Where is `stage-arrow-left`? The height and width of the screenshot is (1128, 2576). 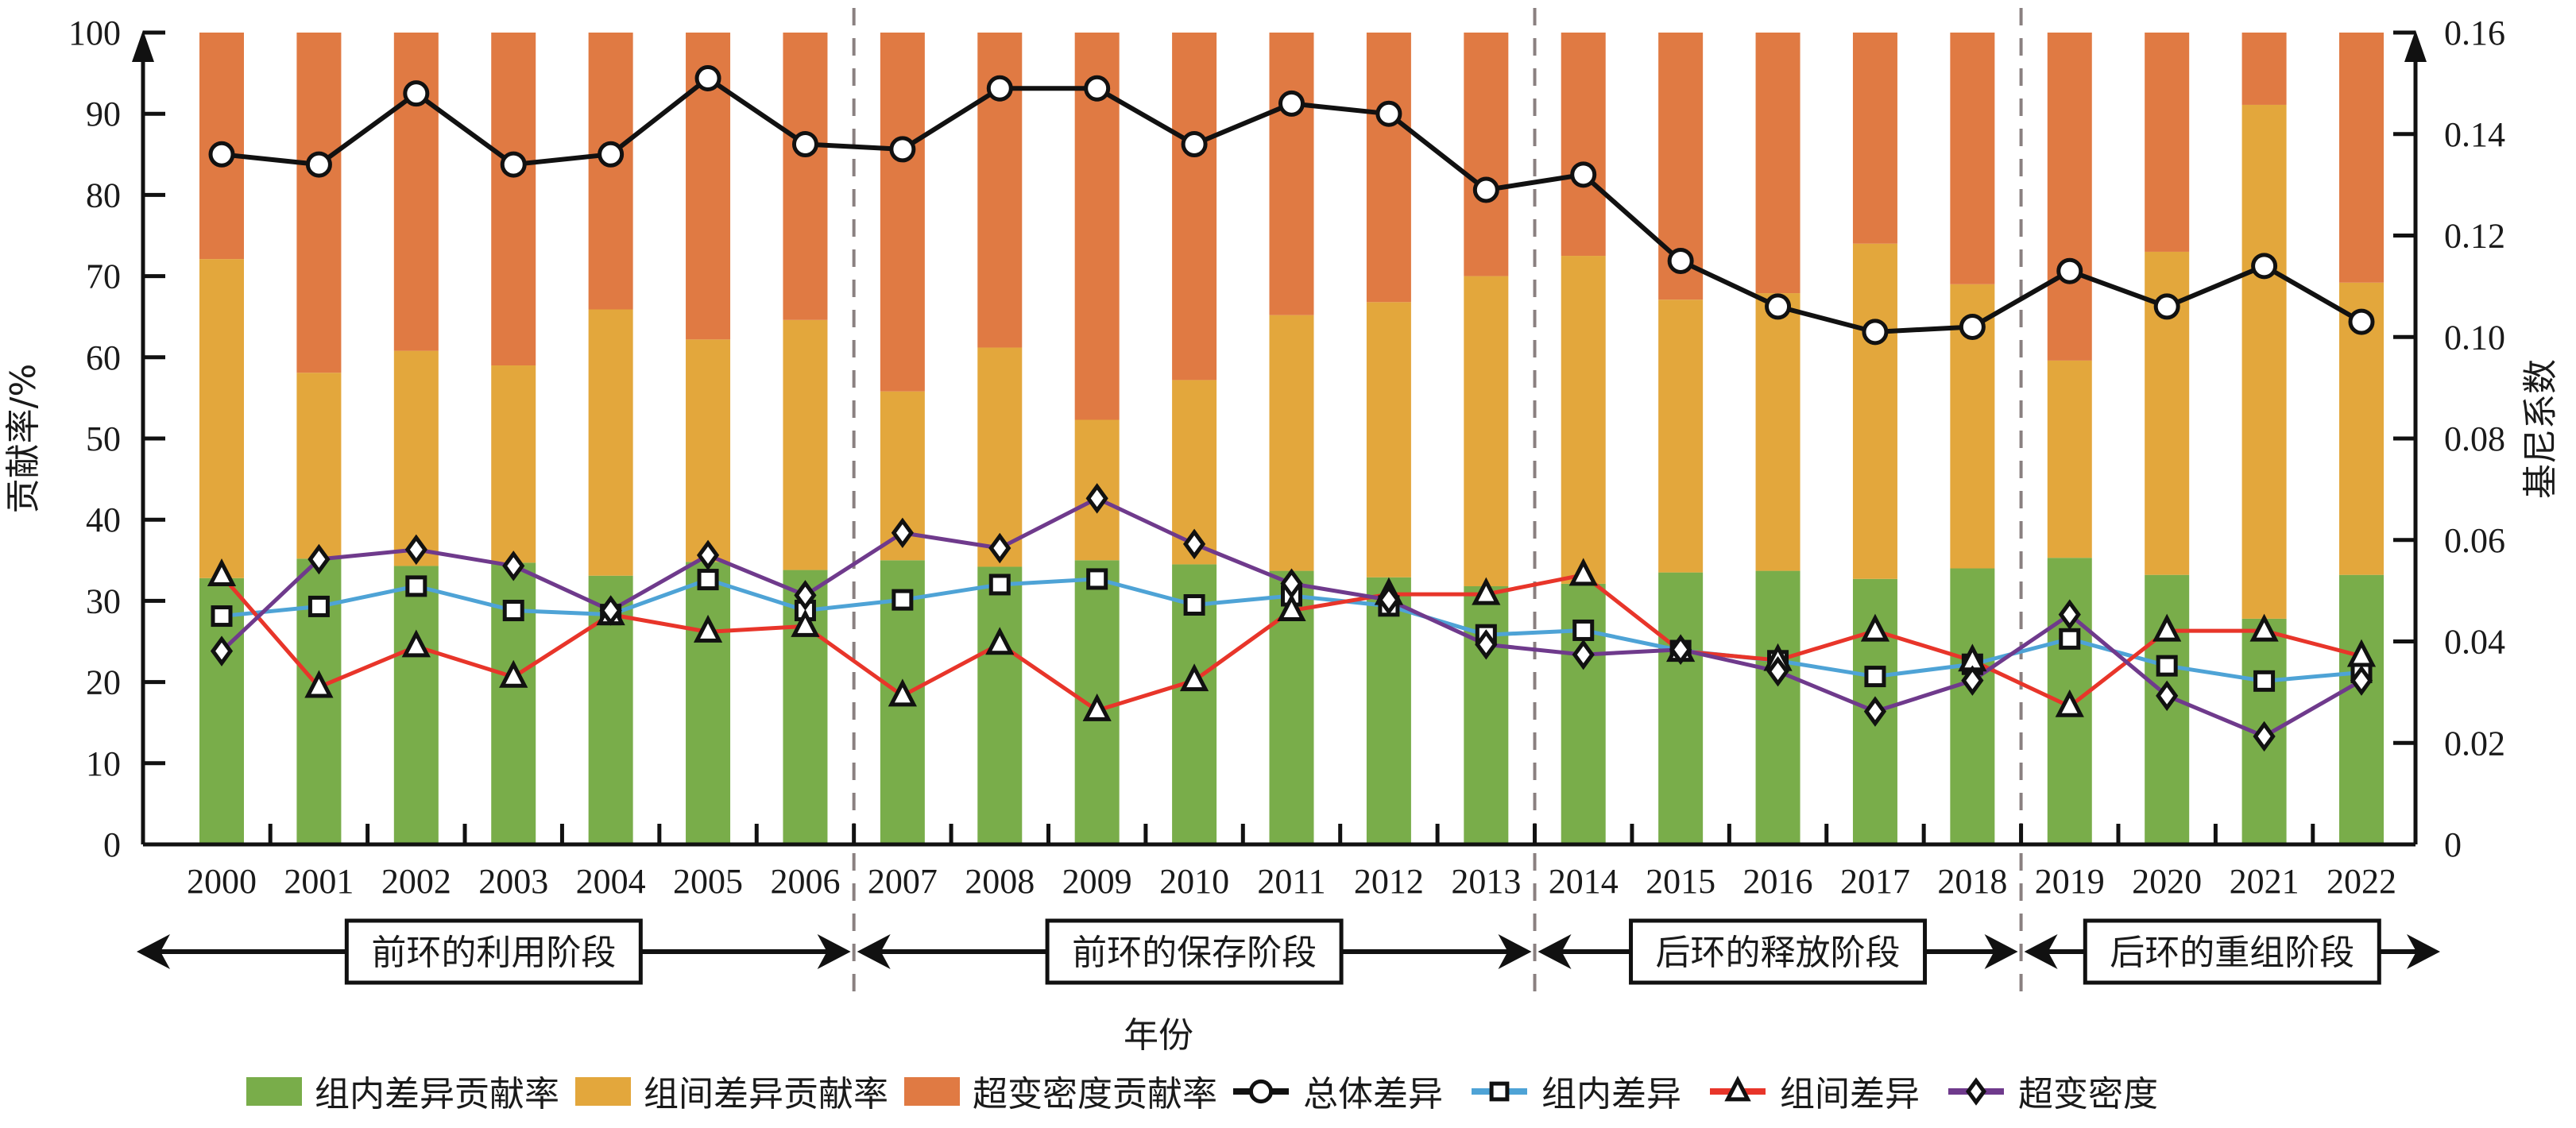 stage-arrow-left is located at coordinates (874, 952).